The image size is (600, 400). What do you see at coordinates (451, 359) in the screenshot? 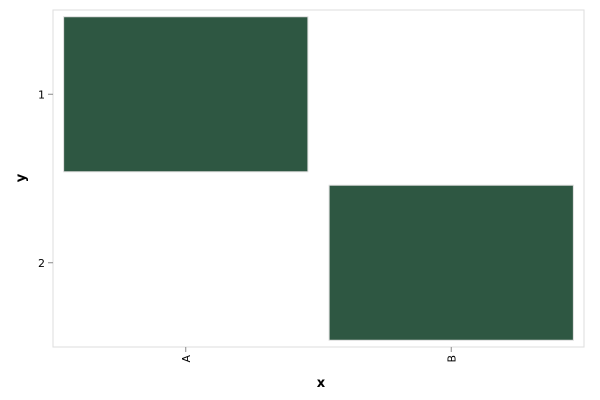
I see `x-tick-label-B: B` at bounding box center [451, 359].